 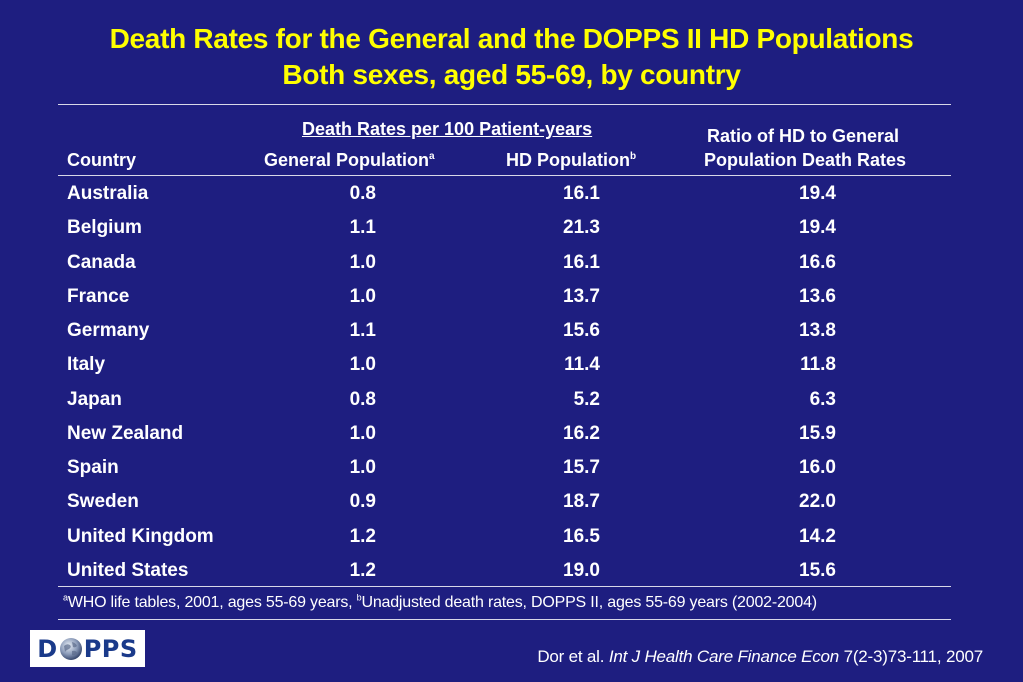 I want to click on cell-ratio: 13.8, so click(x=817, y=330).